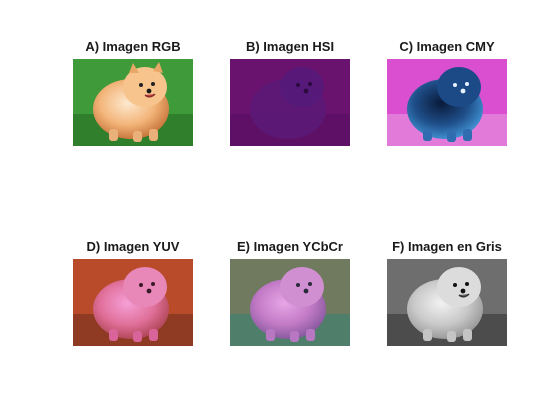 The height and width of the screenshot is (420, 560). I want to click on dog-photo-cmy, so click(447, 102).